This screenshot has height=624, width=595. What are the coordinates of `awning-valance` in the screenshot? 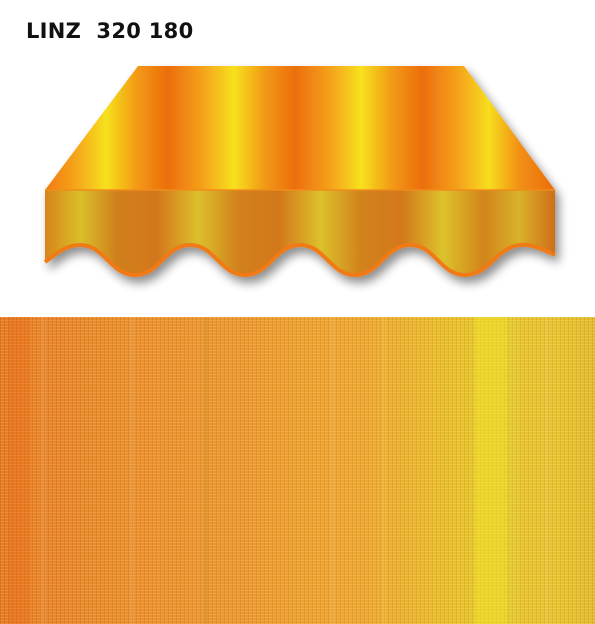 It's located at (300, 232).